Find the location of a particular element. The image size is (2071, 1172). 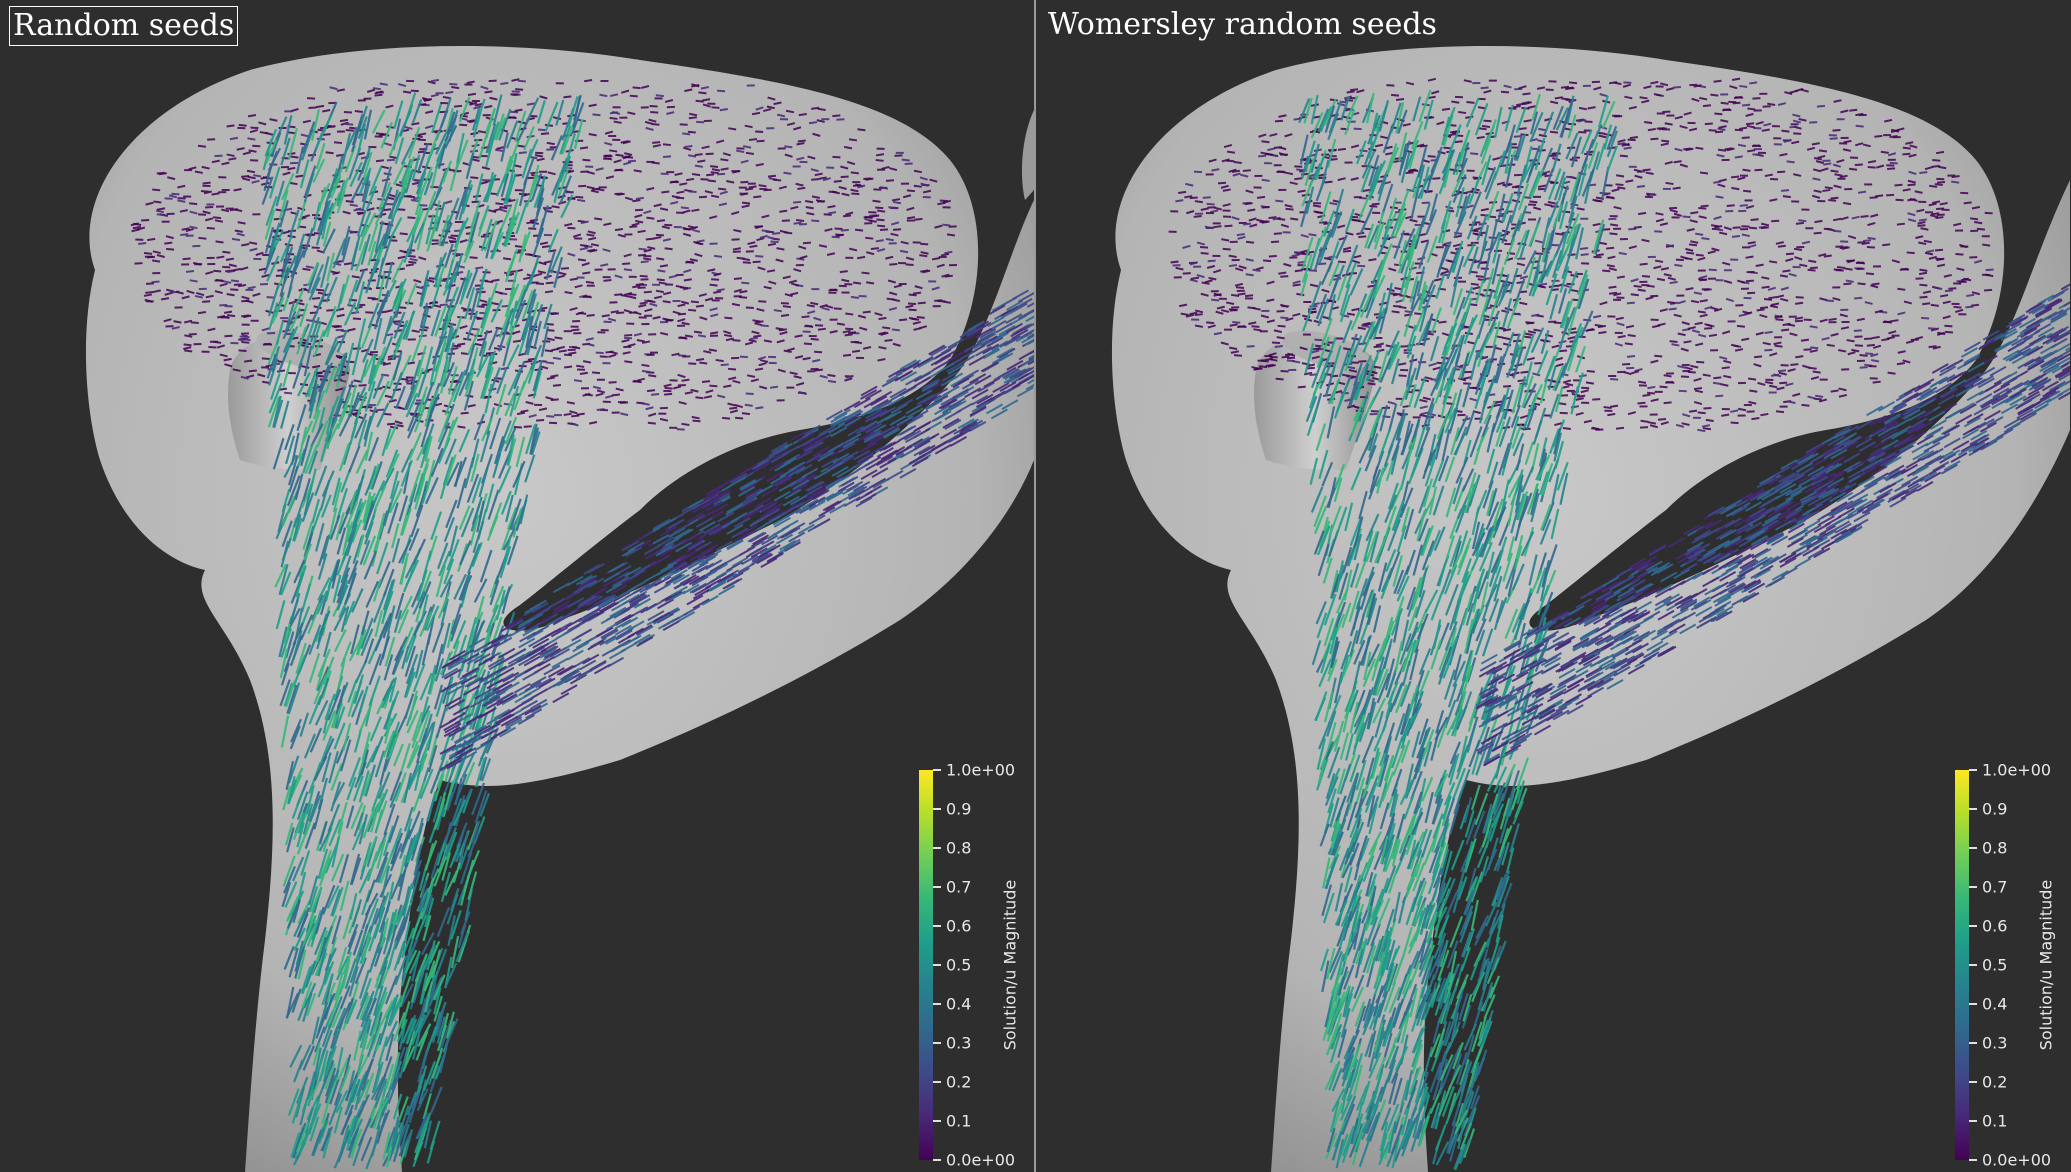

view-title: Womersley random seeds is located at coordinates (1242, 24).